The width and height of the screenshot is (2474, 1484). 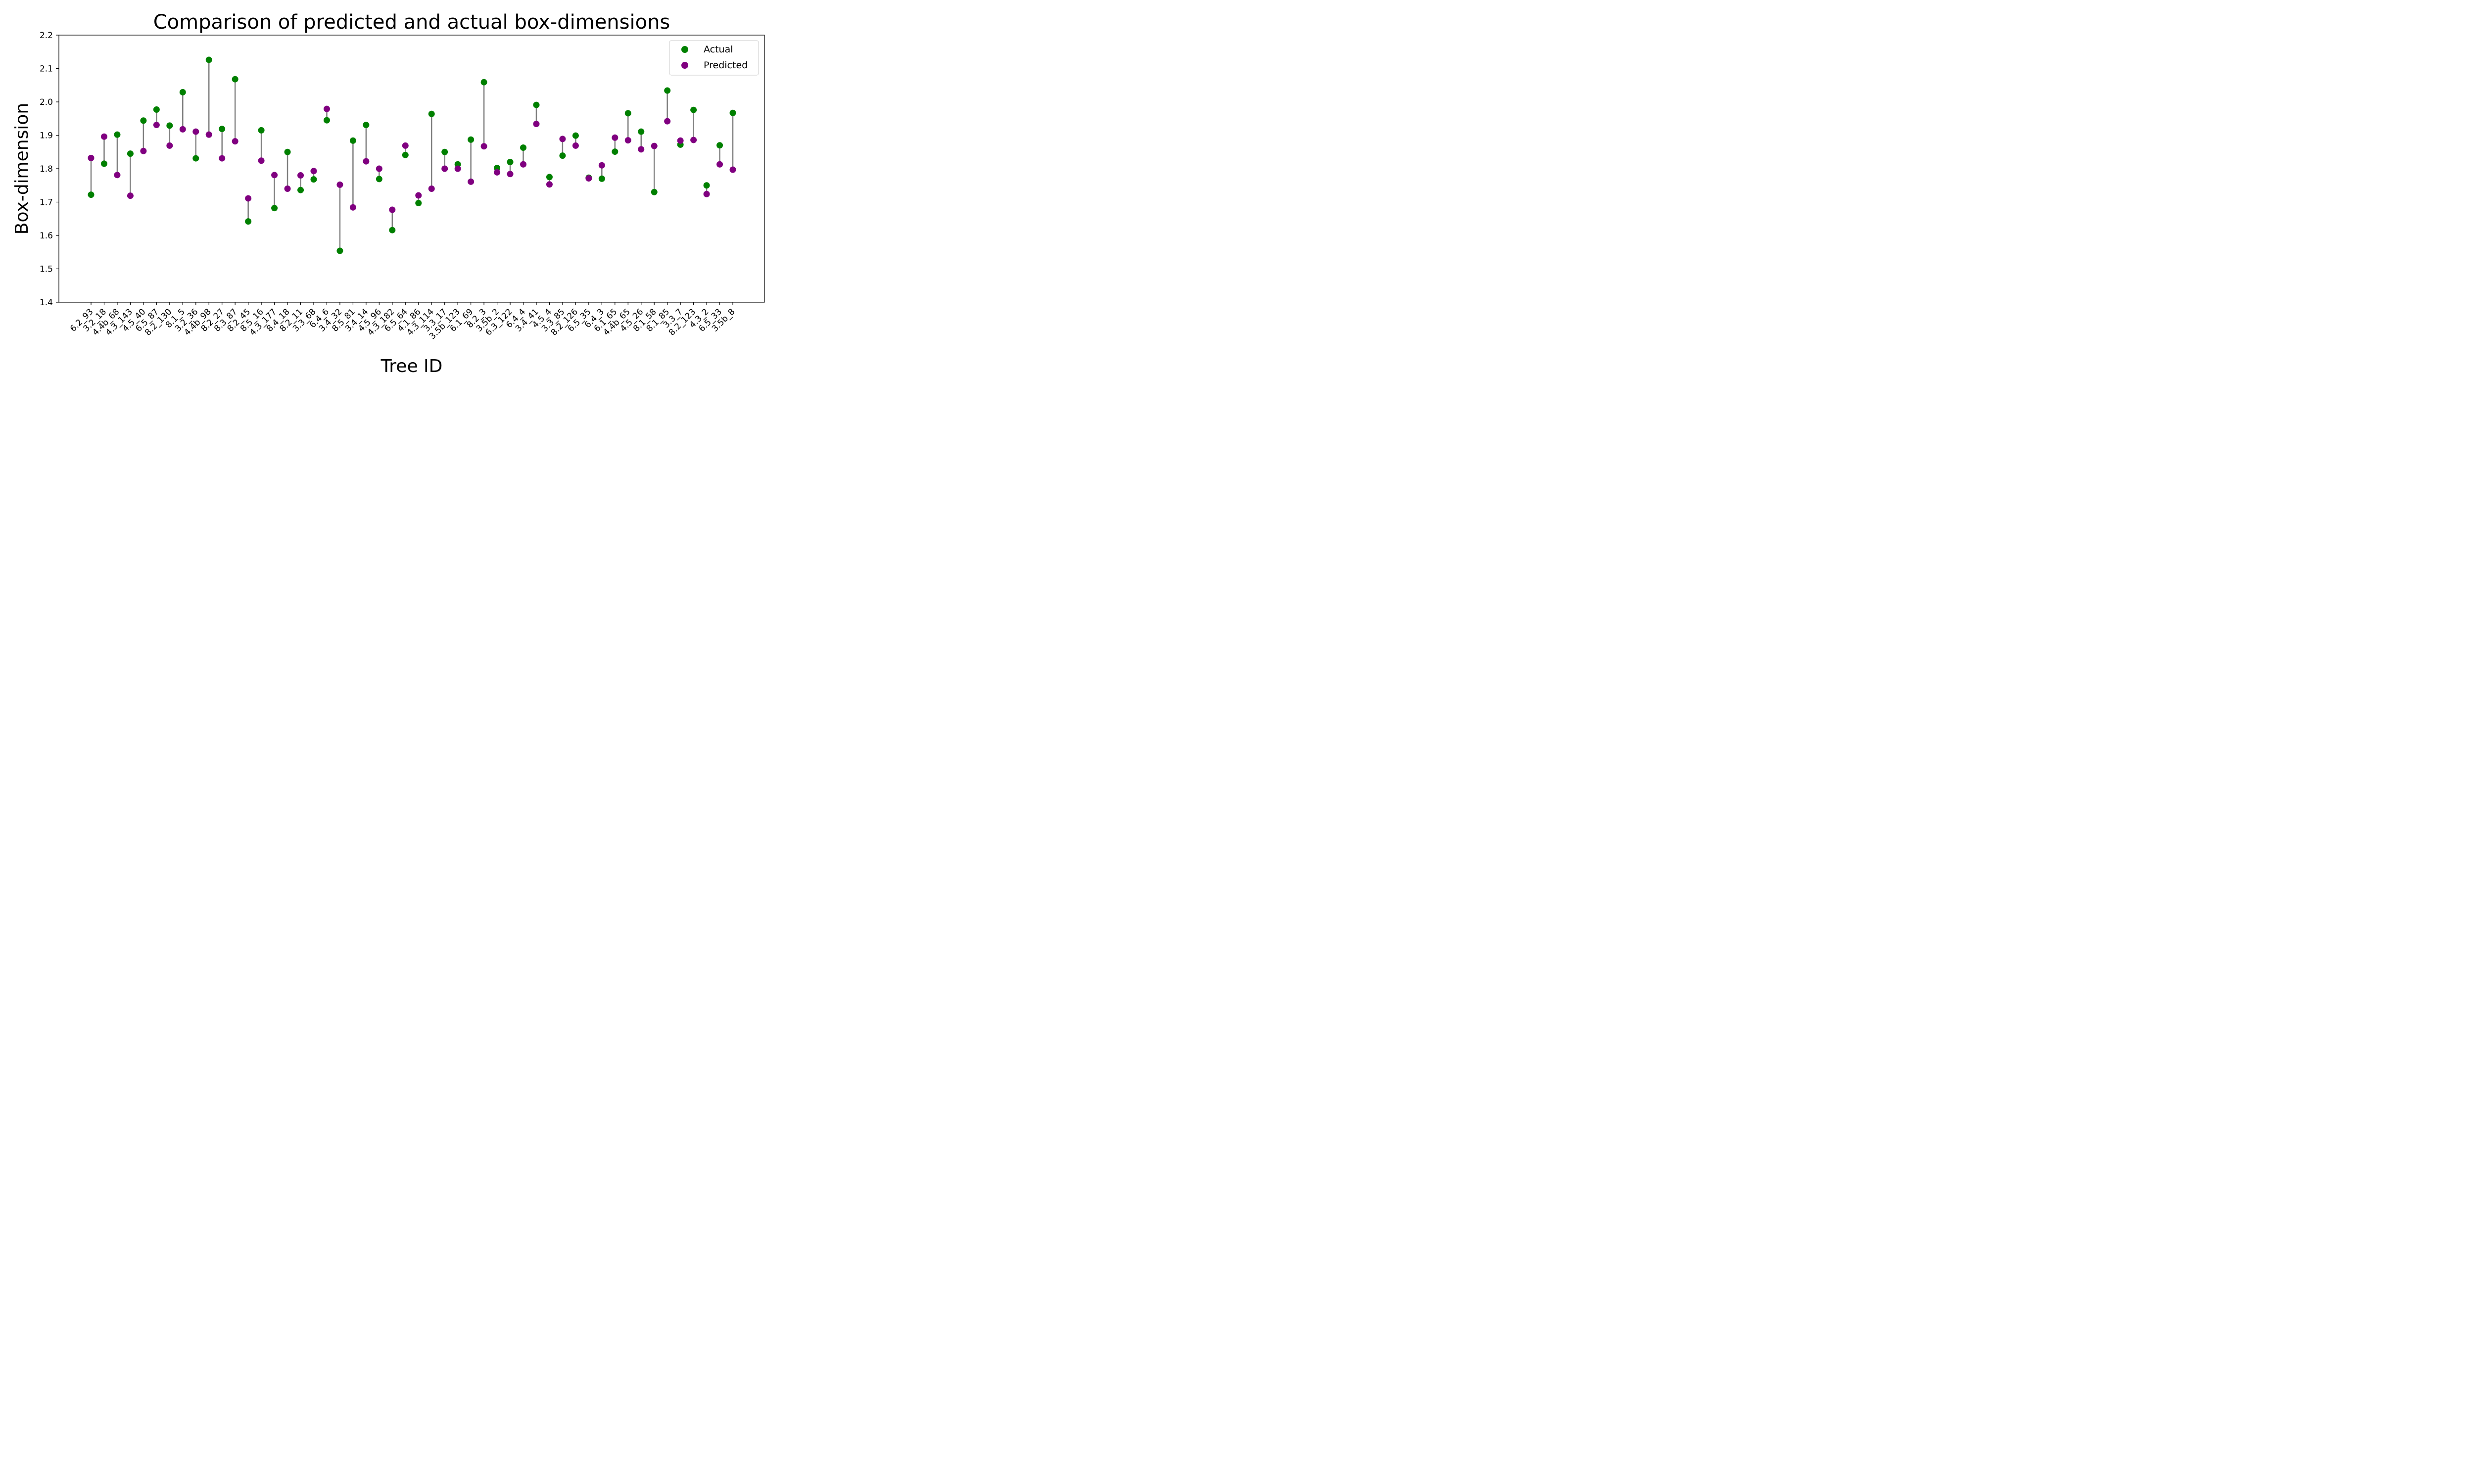 What do you see at coordinates (685, 49) in the screenshot?
I see `legend-marker-actual` at bounding box center [685, 49].